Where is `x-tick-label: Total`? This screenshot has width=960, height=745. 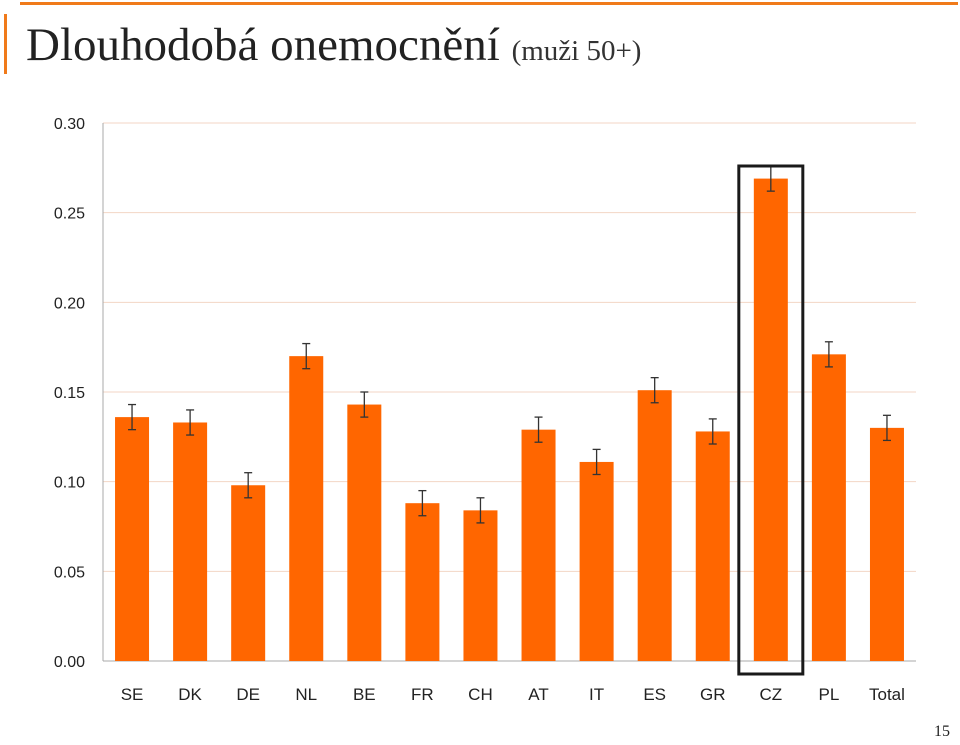 x-tick-label: Total is located at coordinates (887, 694).